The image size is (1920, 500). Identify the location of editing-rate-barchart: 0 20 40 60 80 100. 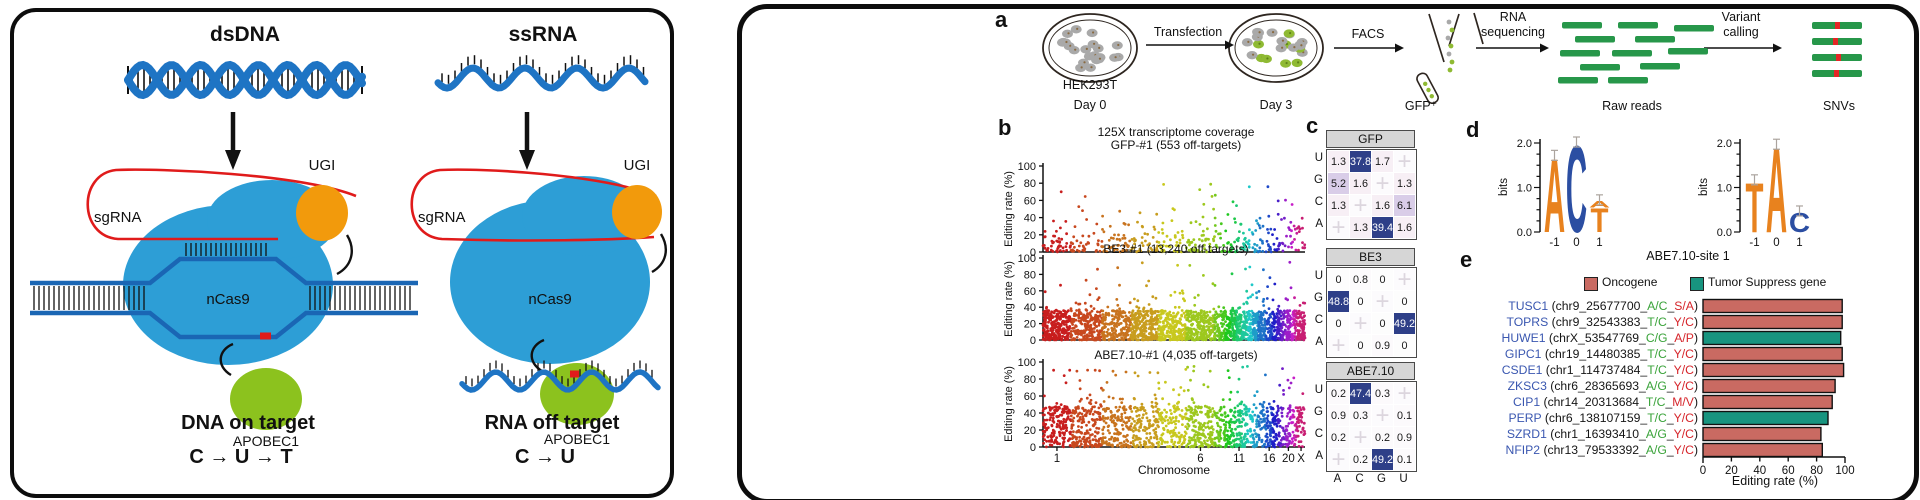
(1777, 387).